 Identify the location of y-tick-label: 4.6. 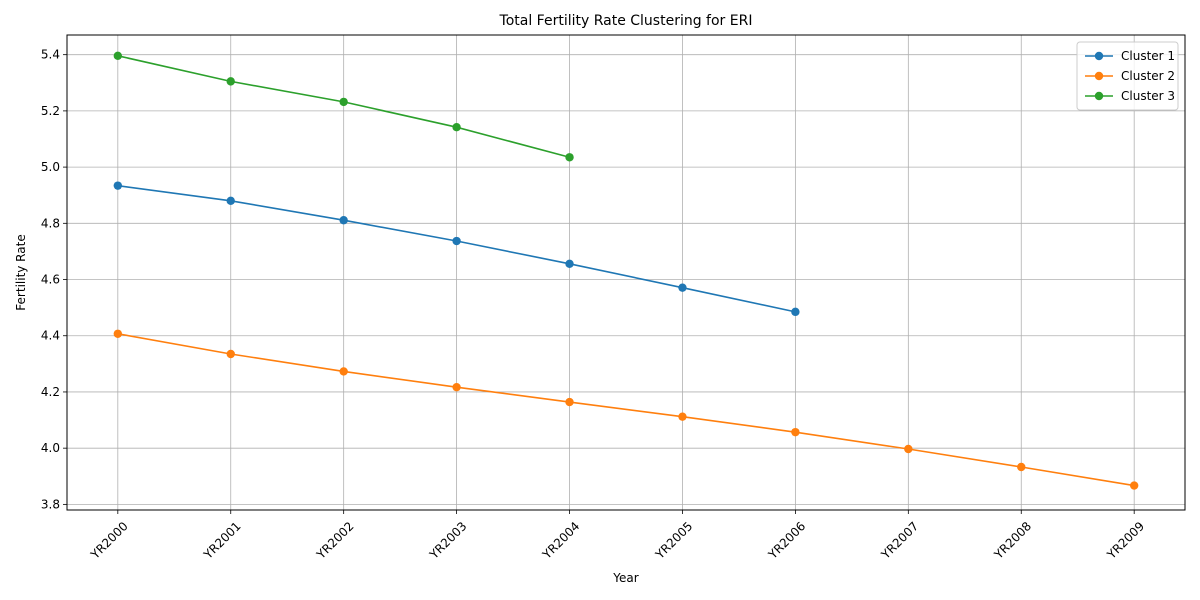
(50, 280).